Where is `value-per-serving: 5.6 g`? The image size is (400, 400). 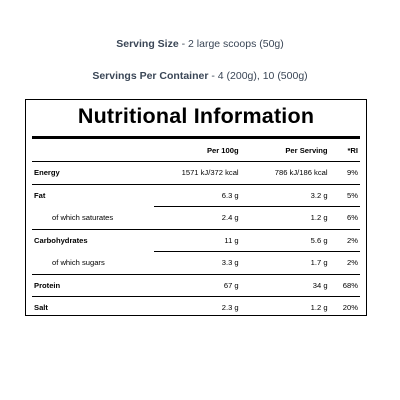 value-per-serving: 5.6 g is located at coordinates (285, 240).